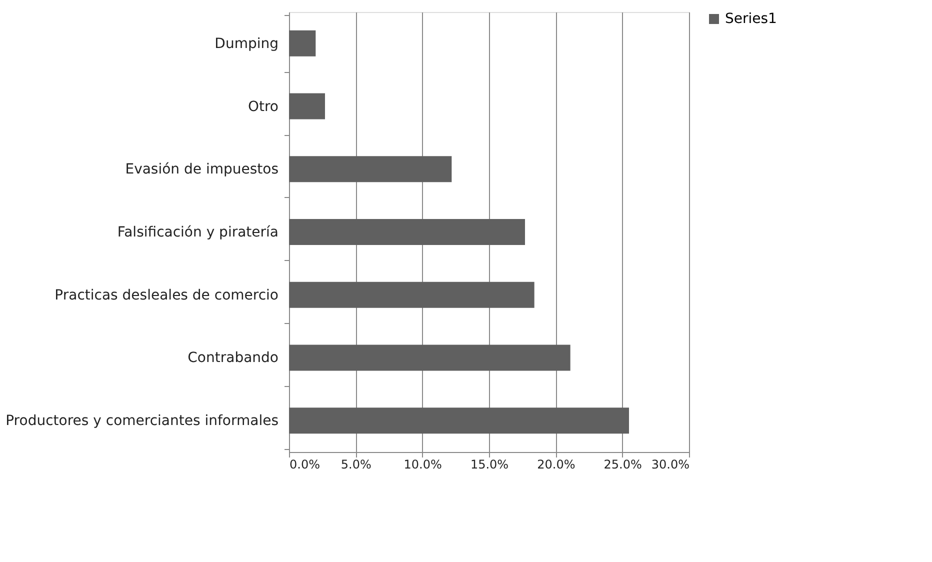  I want to click on y-tick-label: Dumping, so click(246, 44).